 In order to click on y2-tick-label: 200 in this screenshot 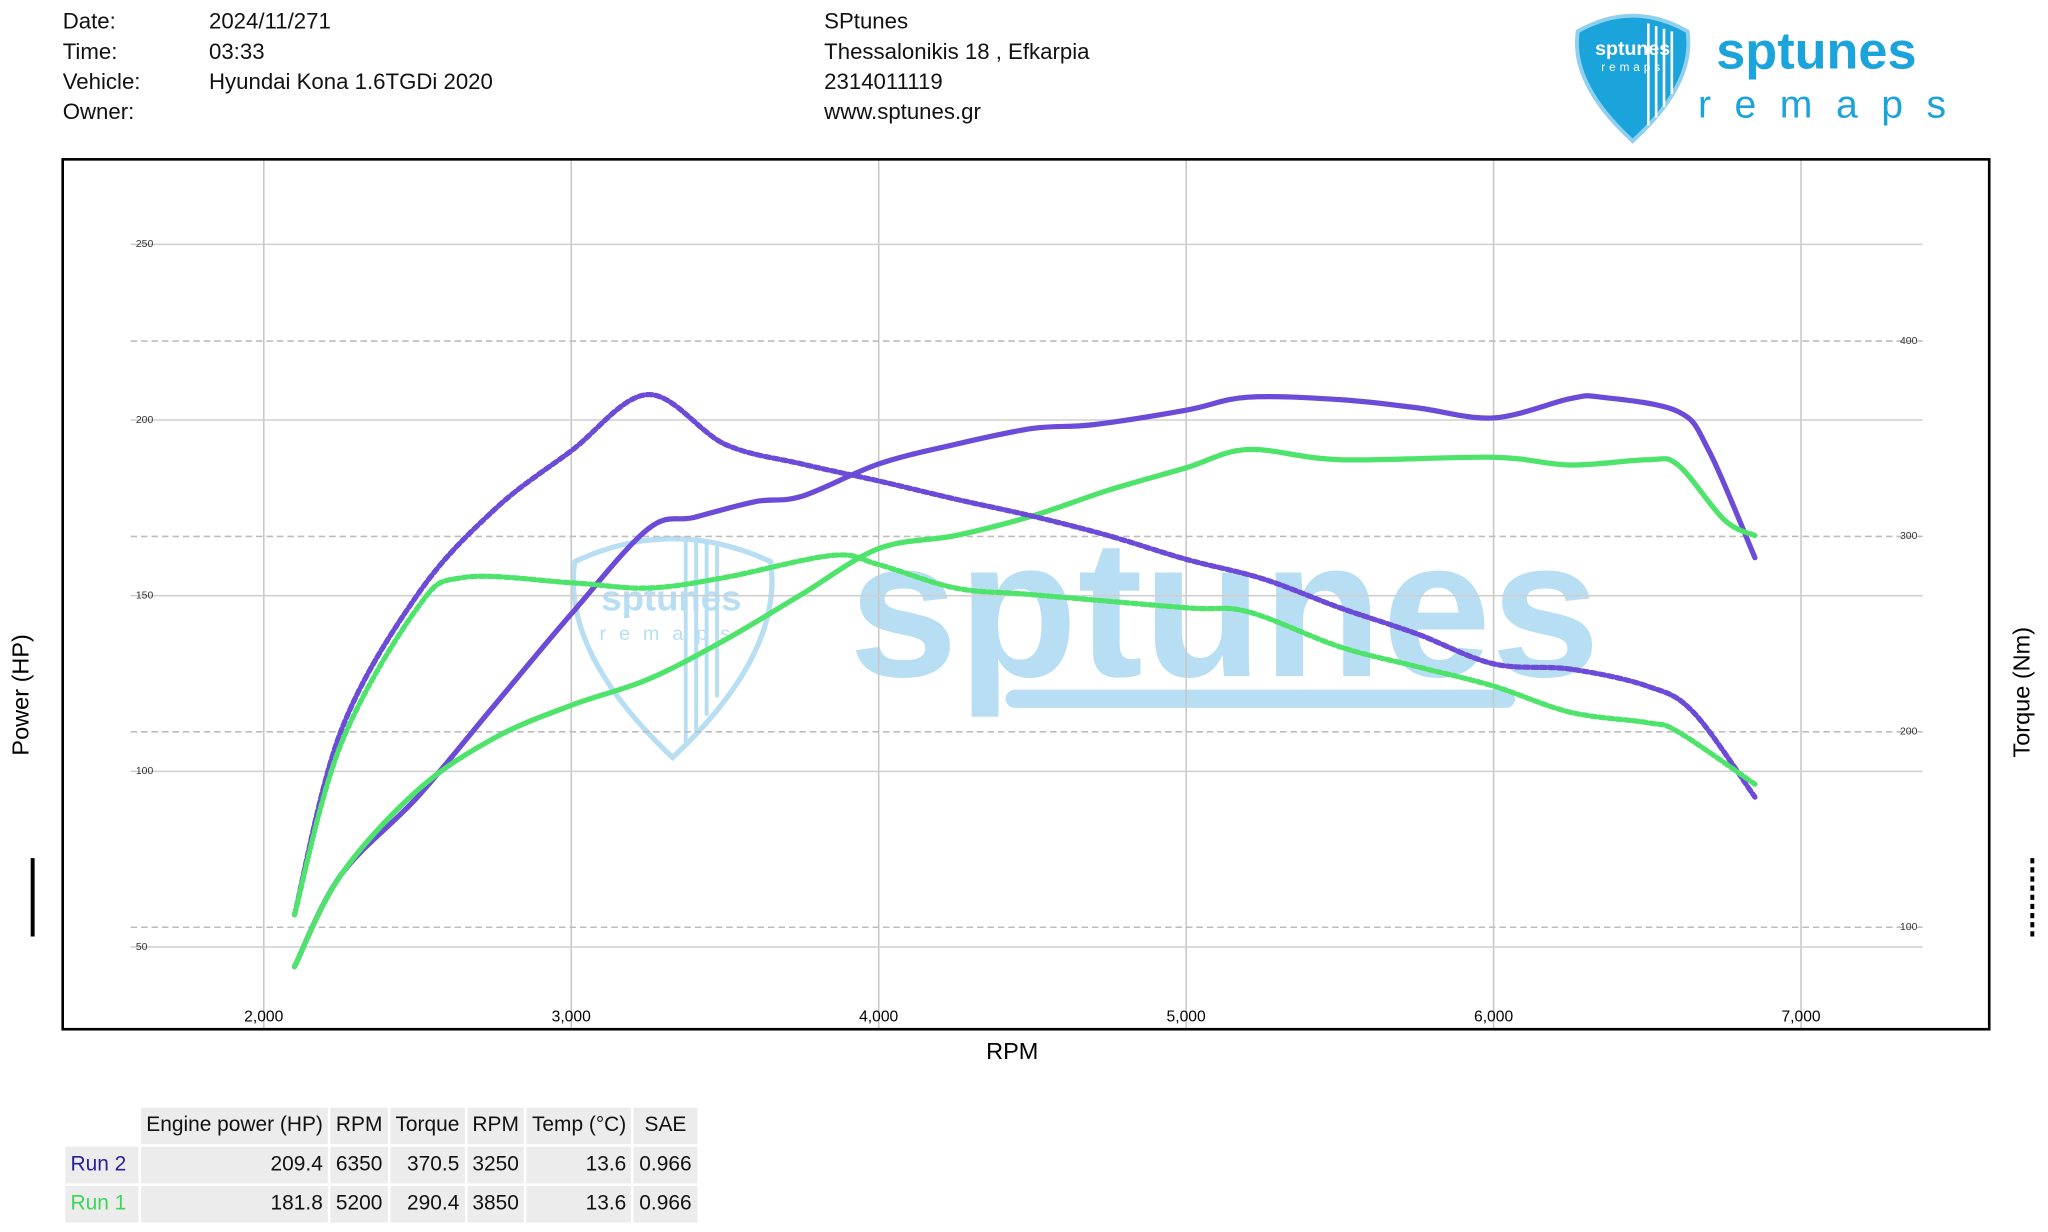, I will do `click(1909, 732)`.